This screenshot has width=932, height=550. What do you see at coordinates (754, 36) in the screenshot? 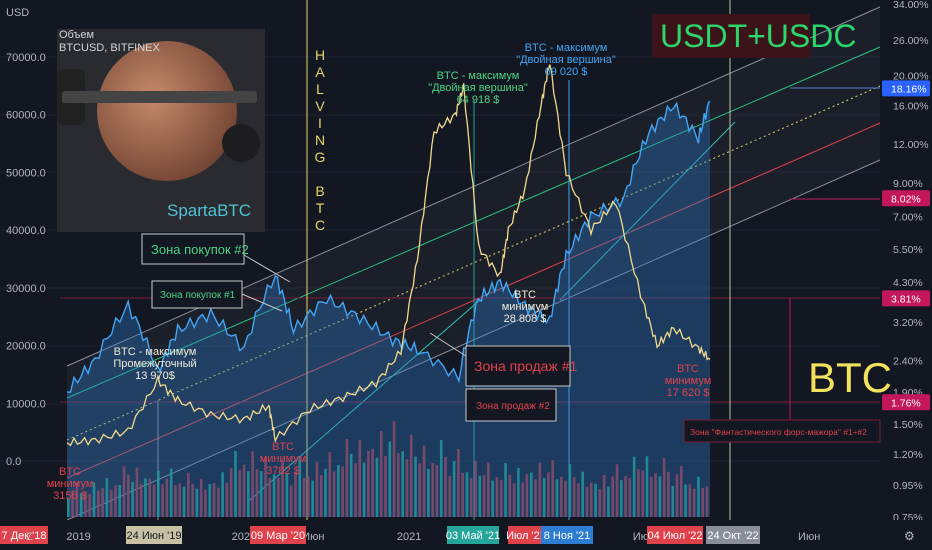
I see `usdt-title-box: USDT+USDC` at bounding box center [754, 36].